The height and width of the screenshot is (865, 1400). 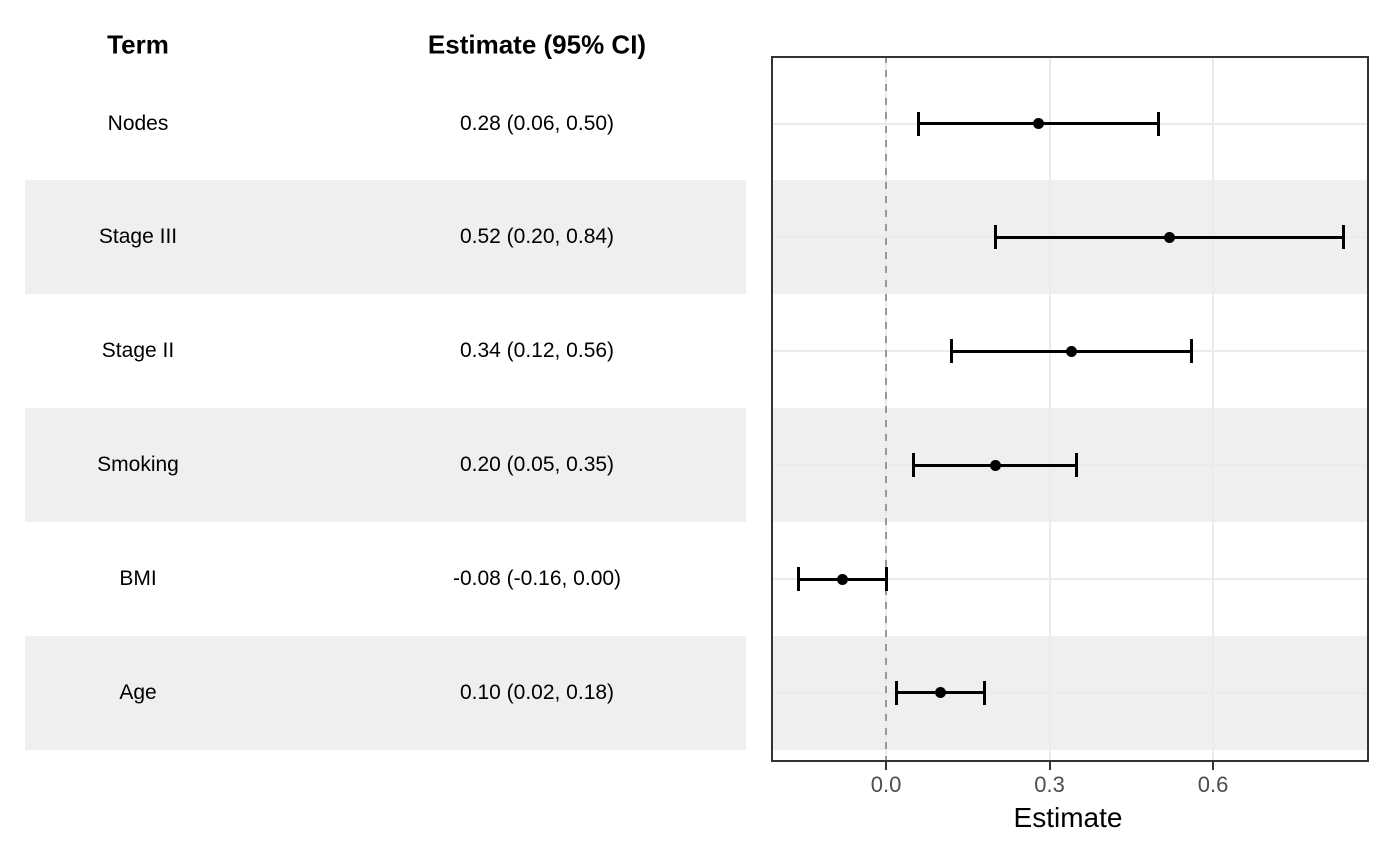 I want to click on estimate-value: -0.08 (-0.16, 0.00), so click(x=537, y=578).